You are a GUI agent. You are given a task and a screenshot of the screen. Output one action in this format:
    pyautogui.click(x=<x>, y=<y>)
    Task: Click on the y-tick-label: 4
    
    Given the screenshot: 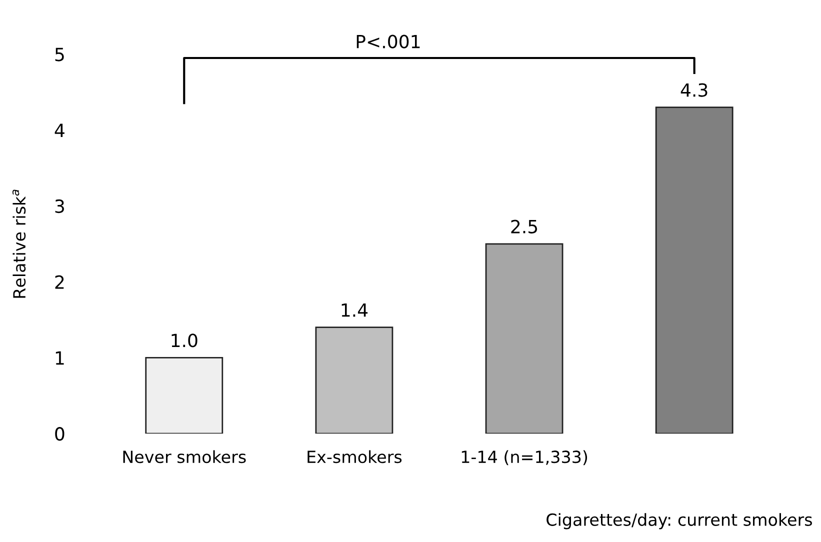 What is the action you would take?
    pyautogui.click(x=59, y=130)
    